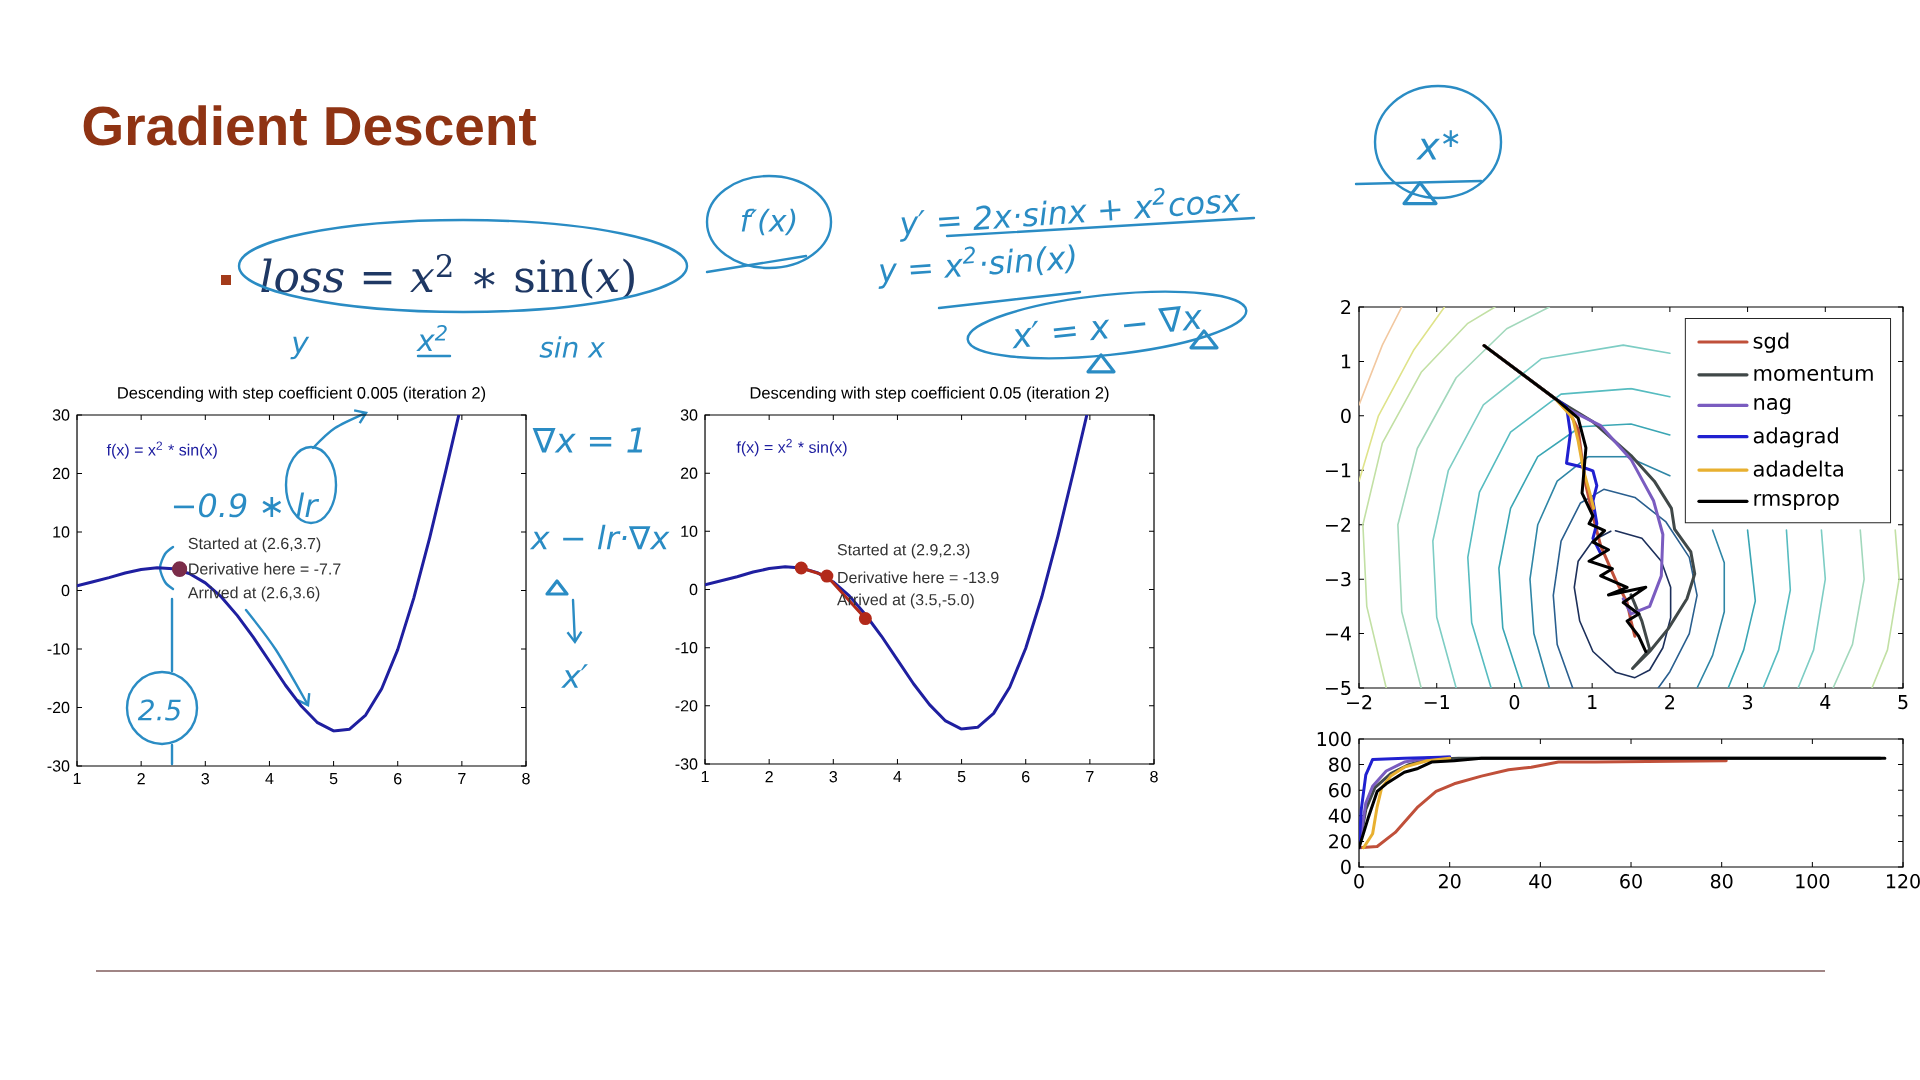 Image resolution: width=1920 pixels, height=1080 pixels. Describe the element at coordinates (1338, 524) in the screenshot. I see `y-tick-label: −2` at that location.